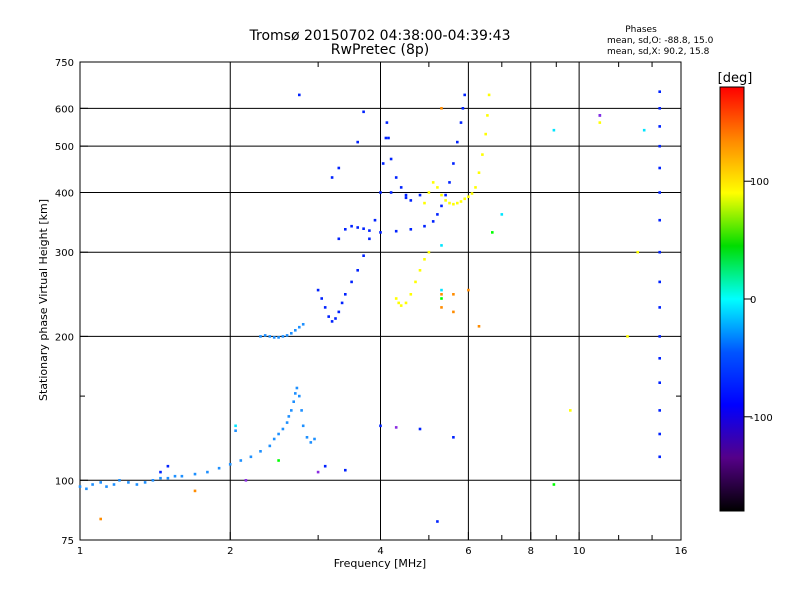 The width and height of the screenshot is (800, 600). What do you see at coordinates (531, 551) in the screenshot?
I see `x-tick-label: 8` at bounding box center [531, 551].